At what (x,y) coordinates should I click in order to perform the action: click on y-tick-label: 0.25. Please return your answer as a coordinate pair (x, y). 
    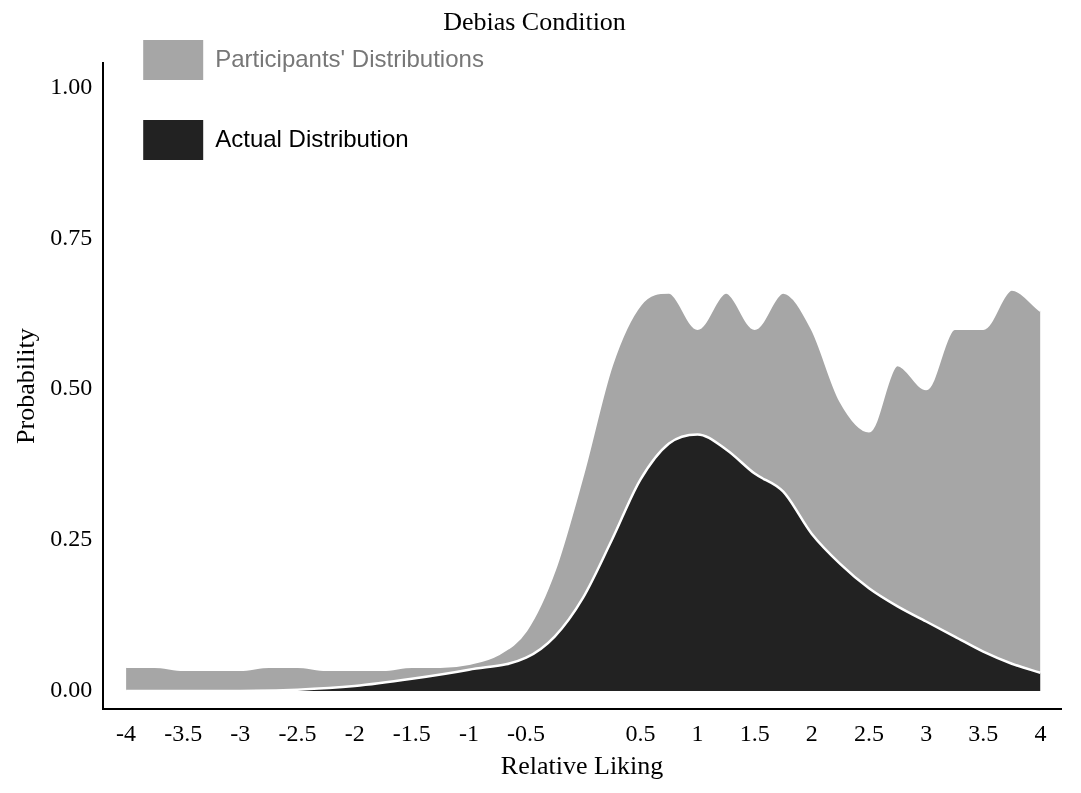
    Looking at the image, I should click on (71, 538).